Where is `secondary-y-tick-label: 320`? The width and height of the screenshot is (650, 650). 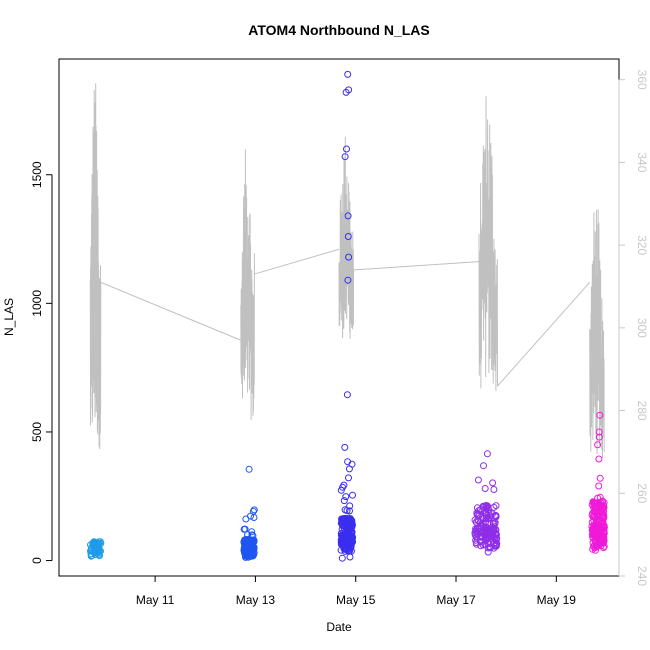
secondary-y-tick-label: 320 is located at coordinates (642, 245).